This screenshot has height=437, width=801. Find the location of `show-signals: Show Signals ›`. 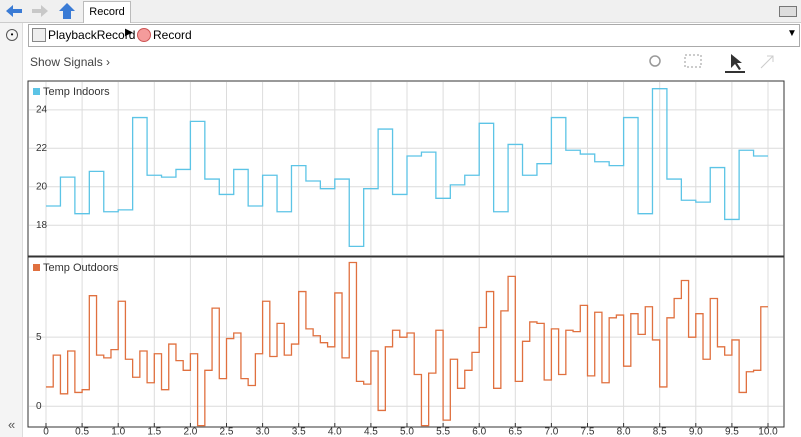

show-signals: Show Signals › is located at coordinates (70, 62).